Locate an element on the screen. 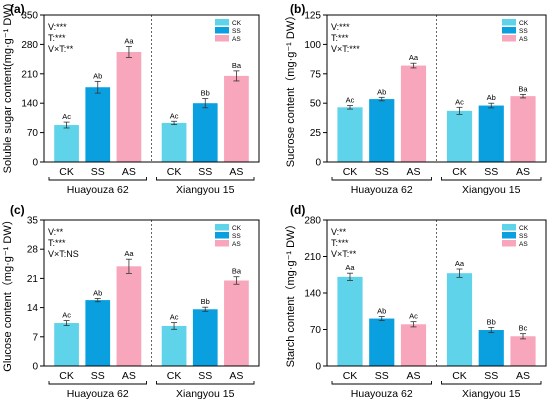 The image size is (550, 406). group-label: Huayouza 62 is located at coordinates (382, 190).